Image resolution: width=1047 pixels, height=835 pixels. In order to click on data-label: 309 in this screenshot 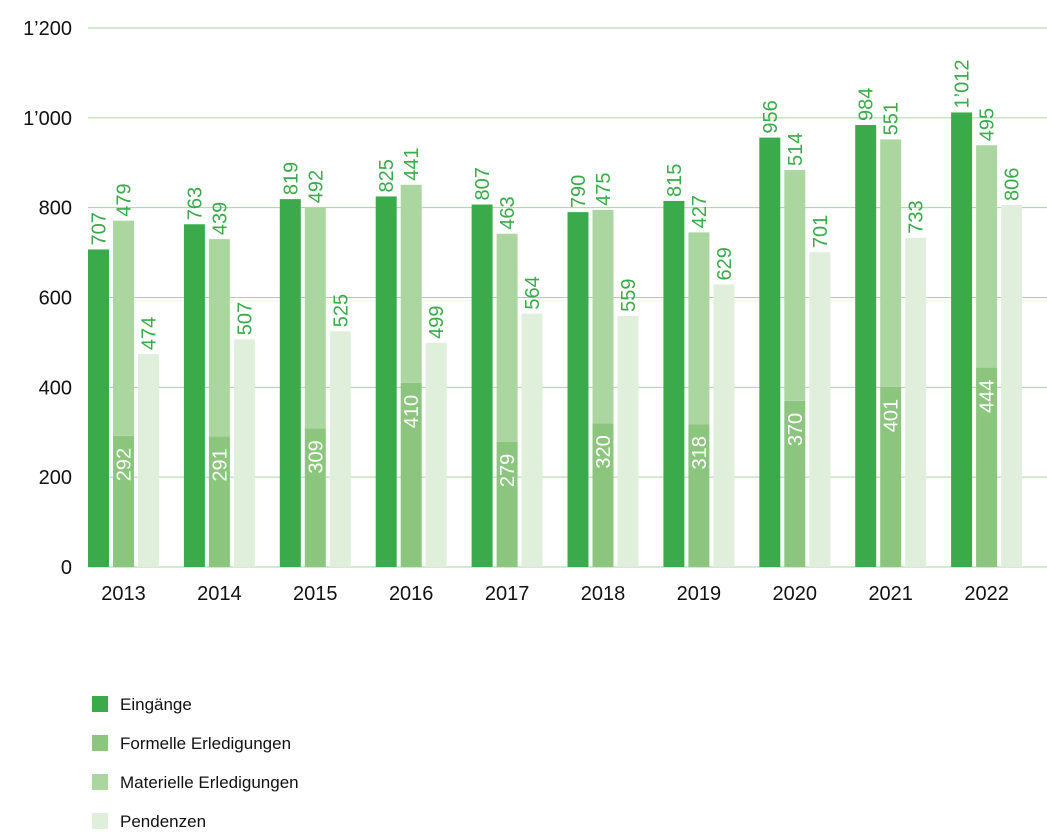, I will do `click(316, 456)`.